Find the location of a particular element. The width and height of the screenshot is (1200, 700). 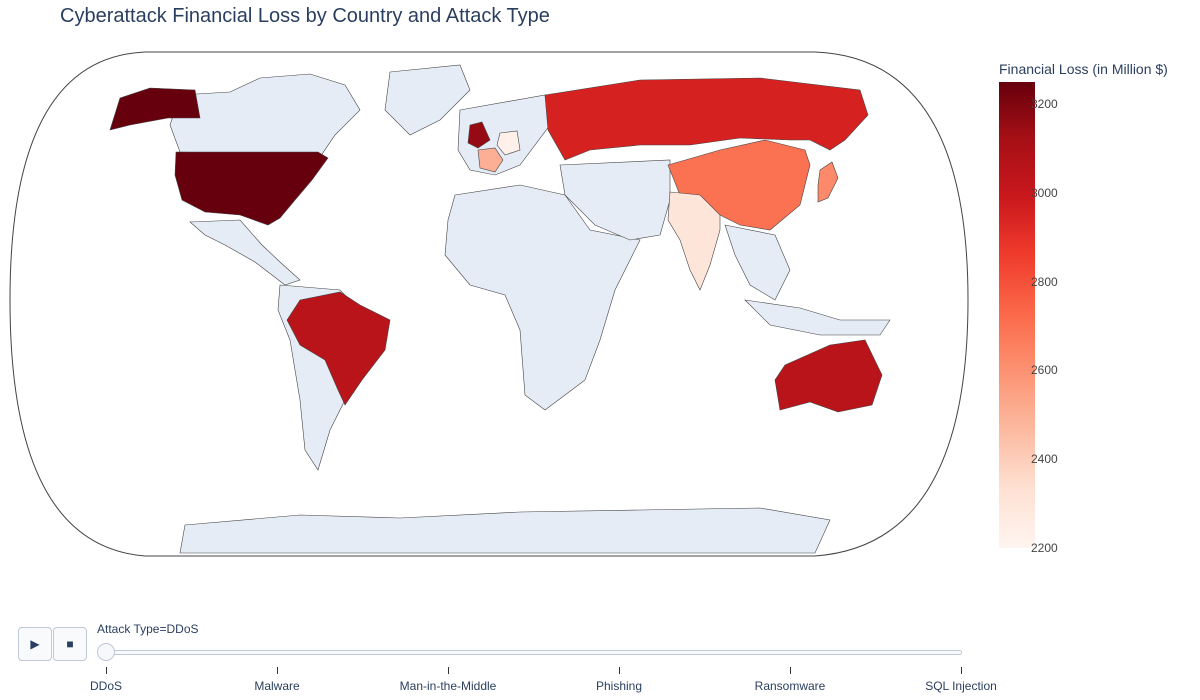

country-japan is located at coordinates (828, 182).